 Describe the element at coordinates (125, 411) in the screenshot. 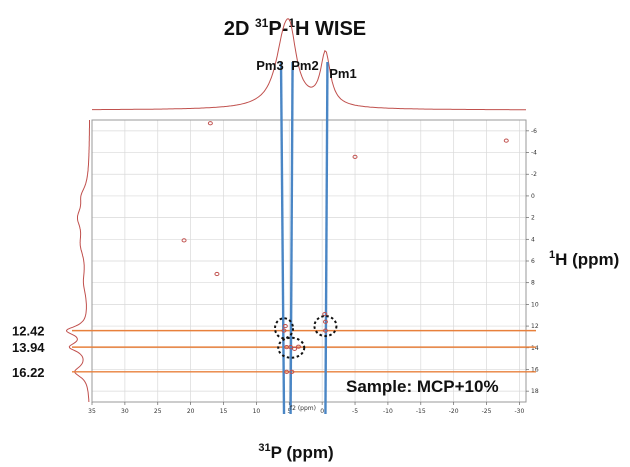

I see `x-tick-label: 30` at that location.